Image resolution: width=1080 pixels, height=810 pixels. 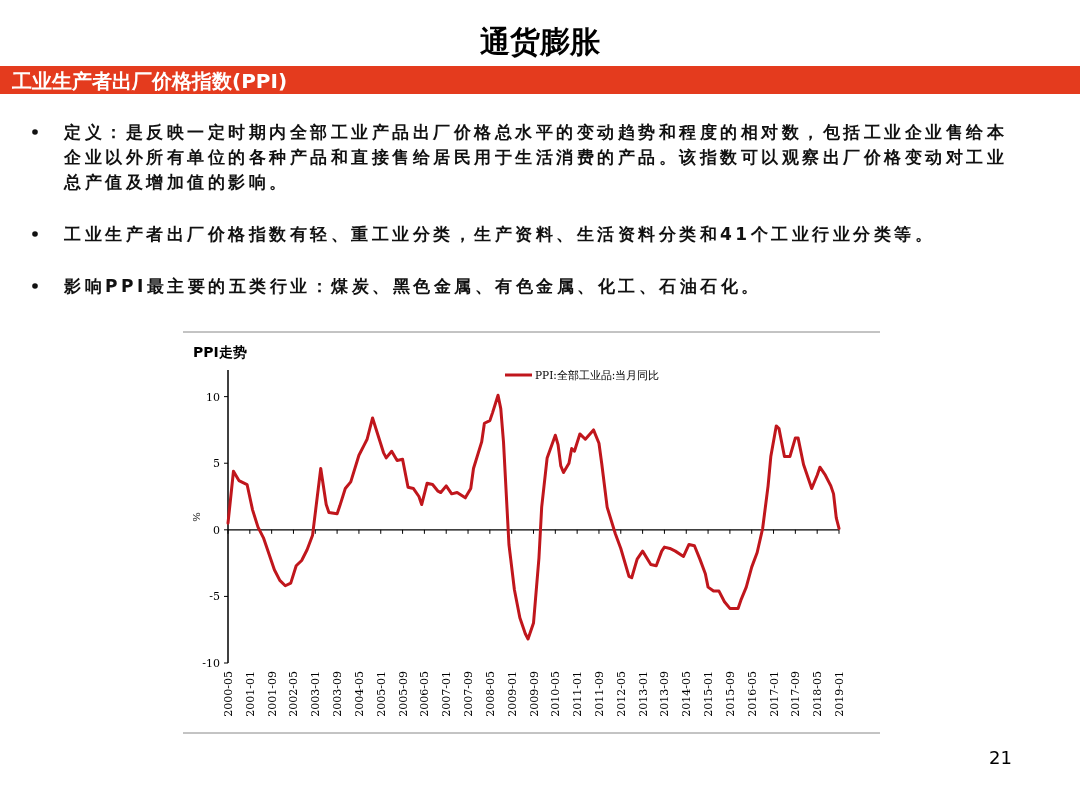 I want to click on x-tick-label: 2008-05, so click(x=490, y=694).